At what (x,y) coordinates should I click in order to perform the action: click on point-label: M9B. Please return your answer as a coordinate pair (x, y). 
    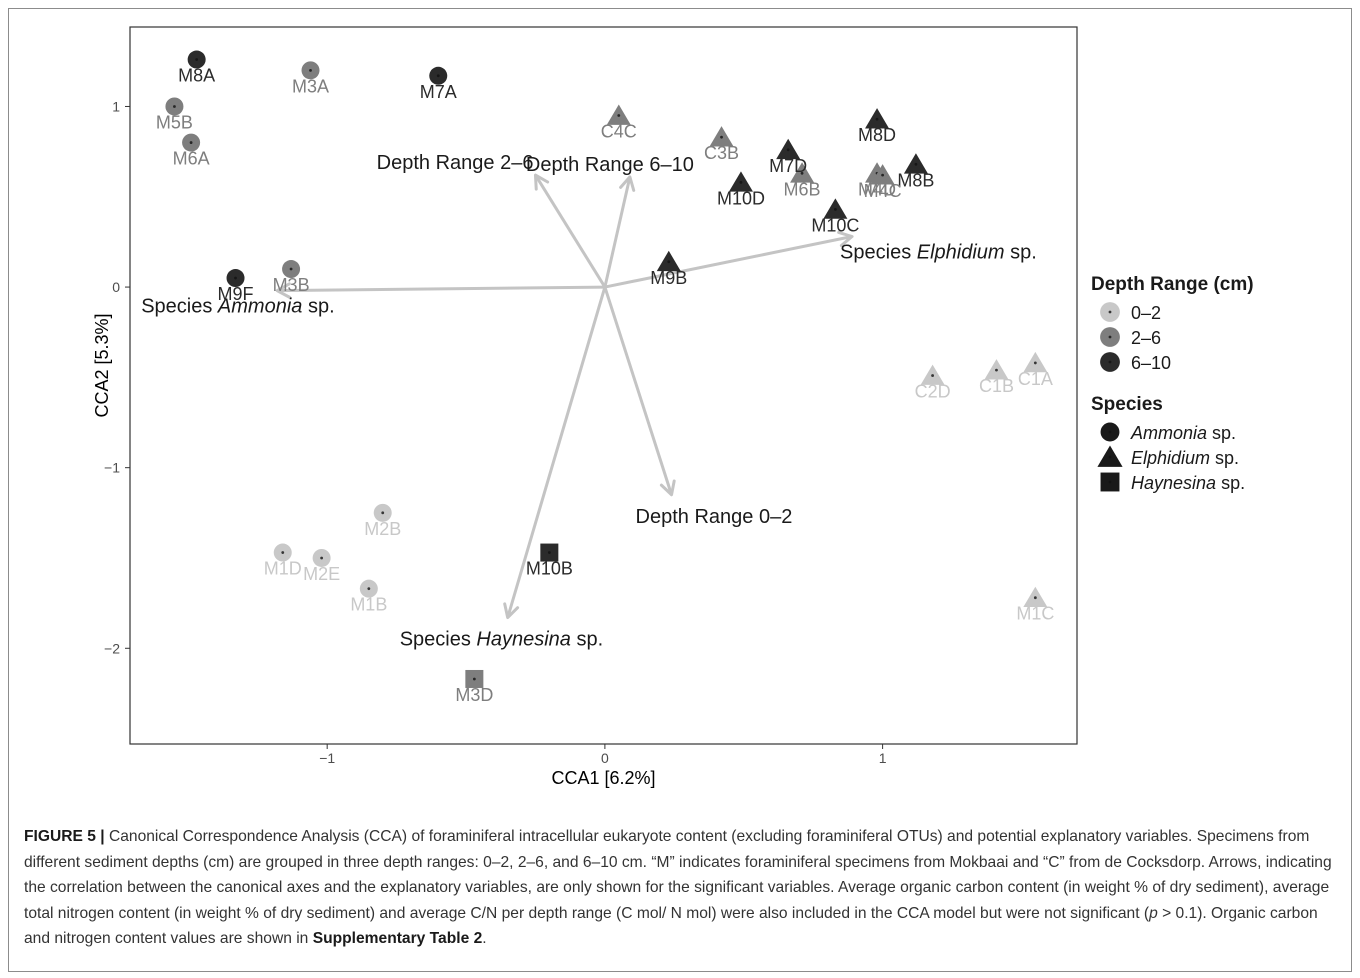
    Looking at the image, I should click on (668, 278).